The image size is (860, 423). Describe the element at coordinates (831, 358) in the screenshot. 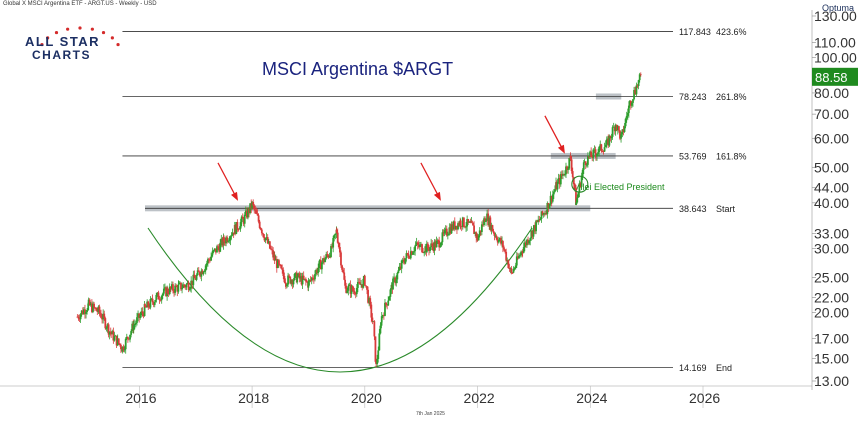

I see `y-tick-label: 15.00` at that location.